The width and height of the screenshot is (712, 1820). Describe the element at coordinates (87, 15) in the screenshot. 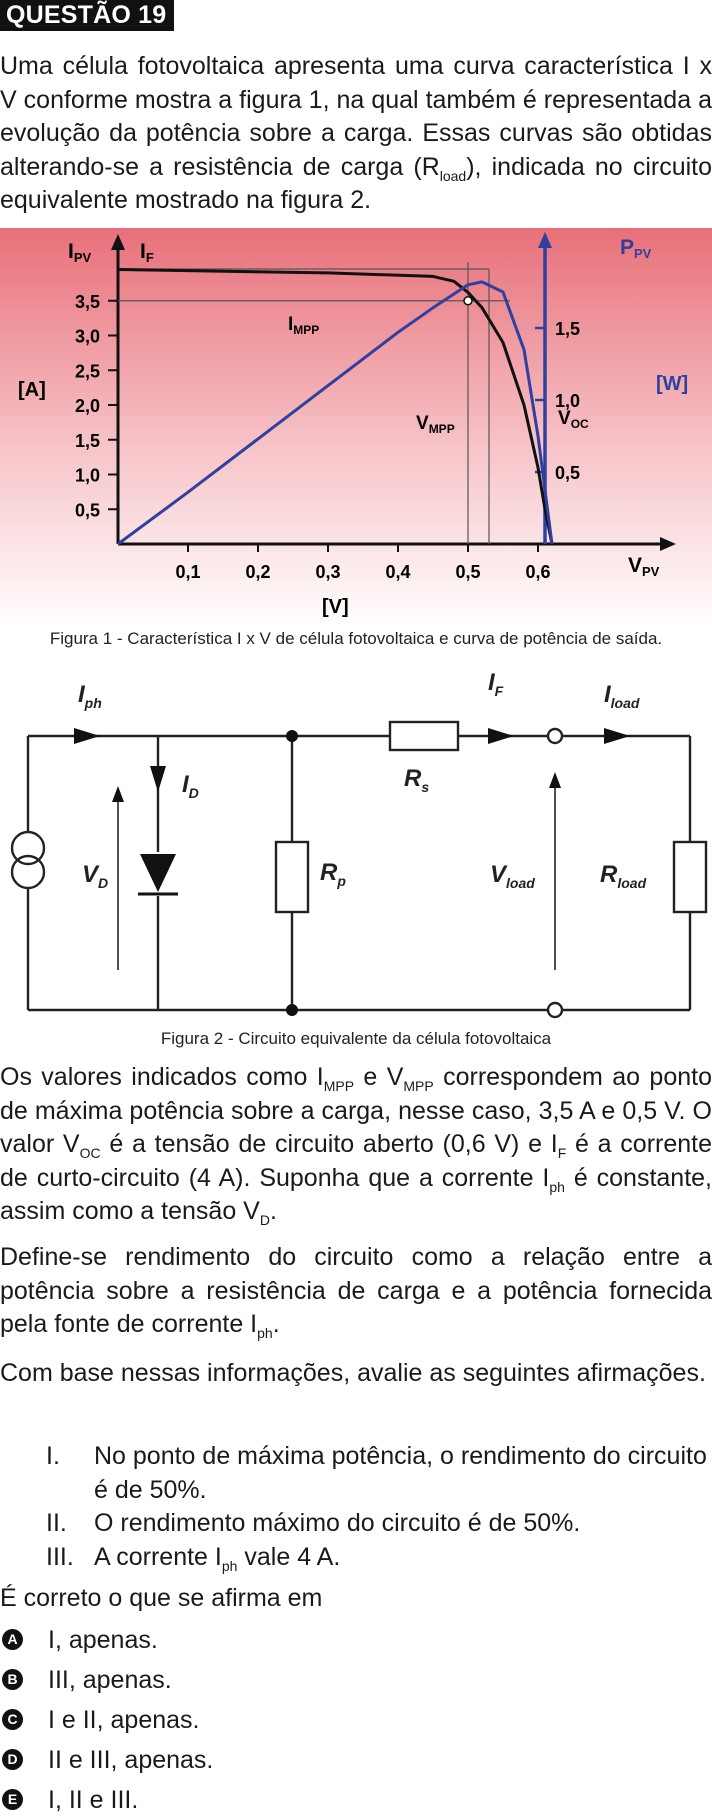

I see `question-number: QUESTÃO 19` at that location.